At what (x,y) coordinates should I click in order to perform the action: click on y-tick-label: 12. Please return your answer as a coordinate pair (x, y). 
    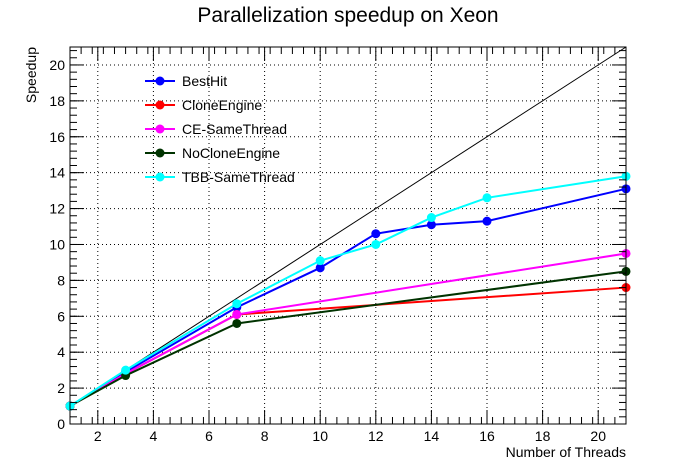
    Looking at the image, I should click on (57, 209).